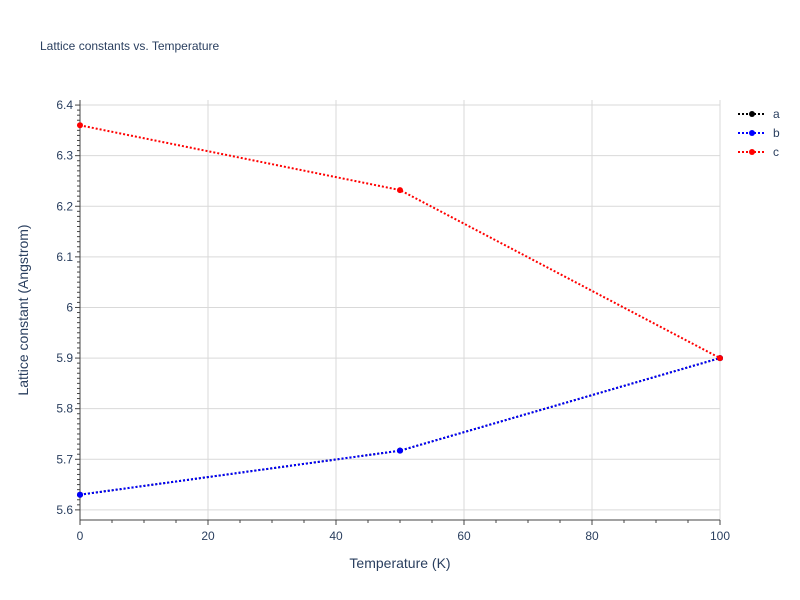 The height and width of the screenshot is (600, 800). What do you see at coordinates (64, 358) in the screenshot?
I see `y-tick-label: 5.9` at bounding box center [64, 358].